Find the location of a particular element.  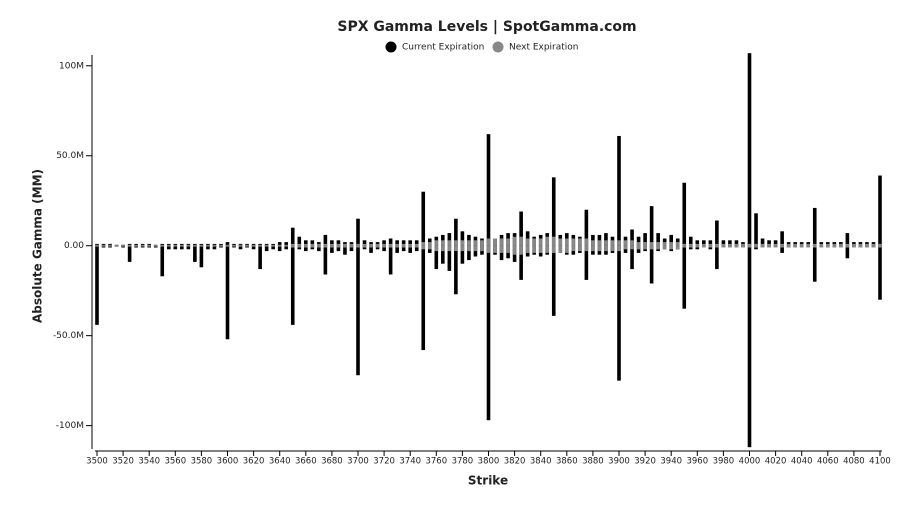

x-tick-label: 3540 is located at coordinates (149, 462).